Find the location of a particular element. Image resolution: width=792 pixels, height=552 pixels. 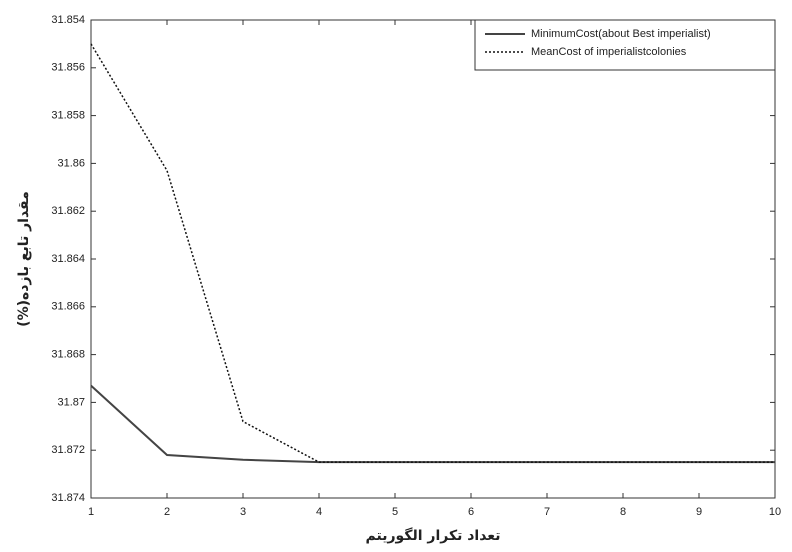

x-tick-label: 9 is located at coordinates (699, 512).